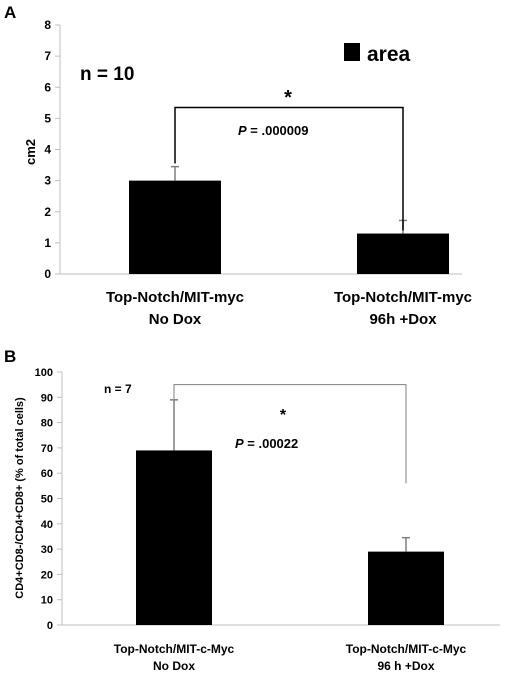  Describe the element at coordinates (47, 424) in the screenshot. I see `y-tick-label: 80` at that location.